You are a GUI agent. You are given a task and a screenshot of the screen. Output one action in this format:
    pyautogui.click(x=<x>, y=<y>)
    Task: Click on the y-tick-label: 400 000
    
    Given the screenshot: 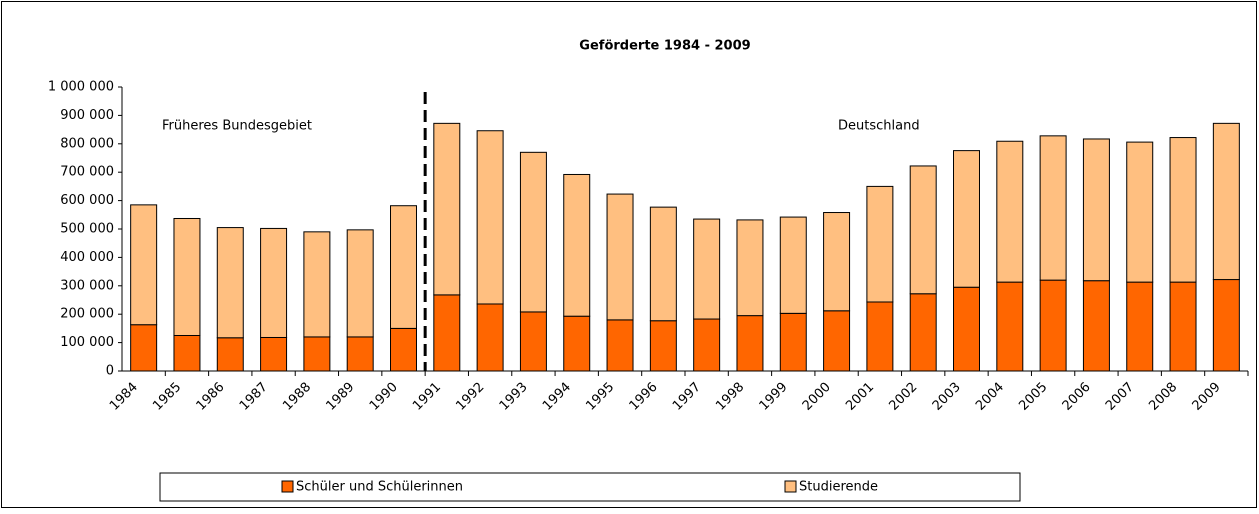 What is the action you would take?
    pyautogui.click(x=87, y=257)
    